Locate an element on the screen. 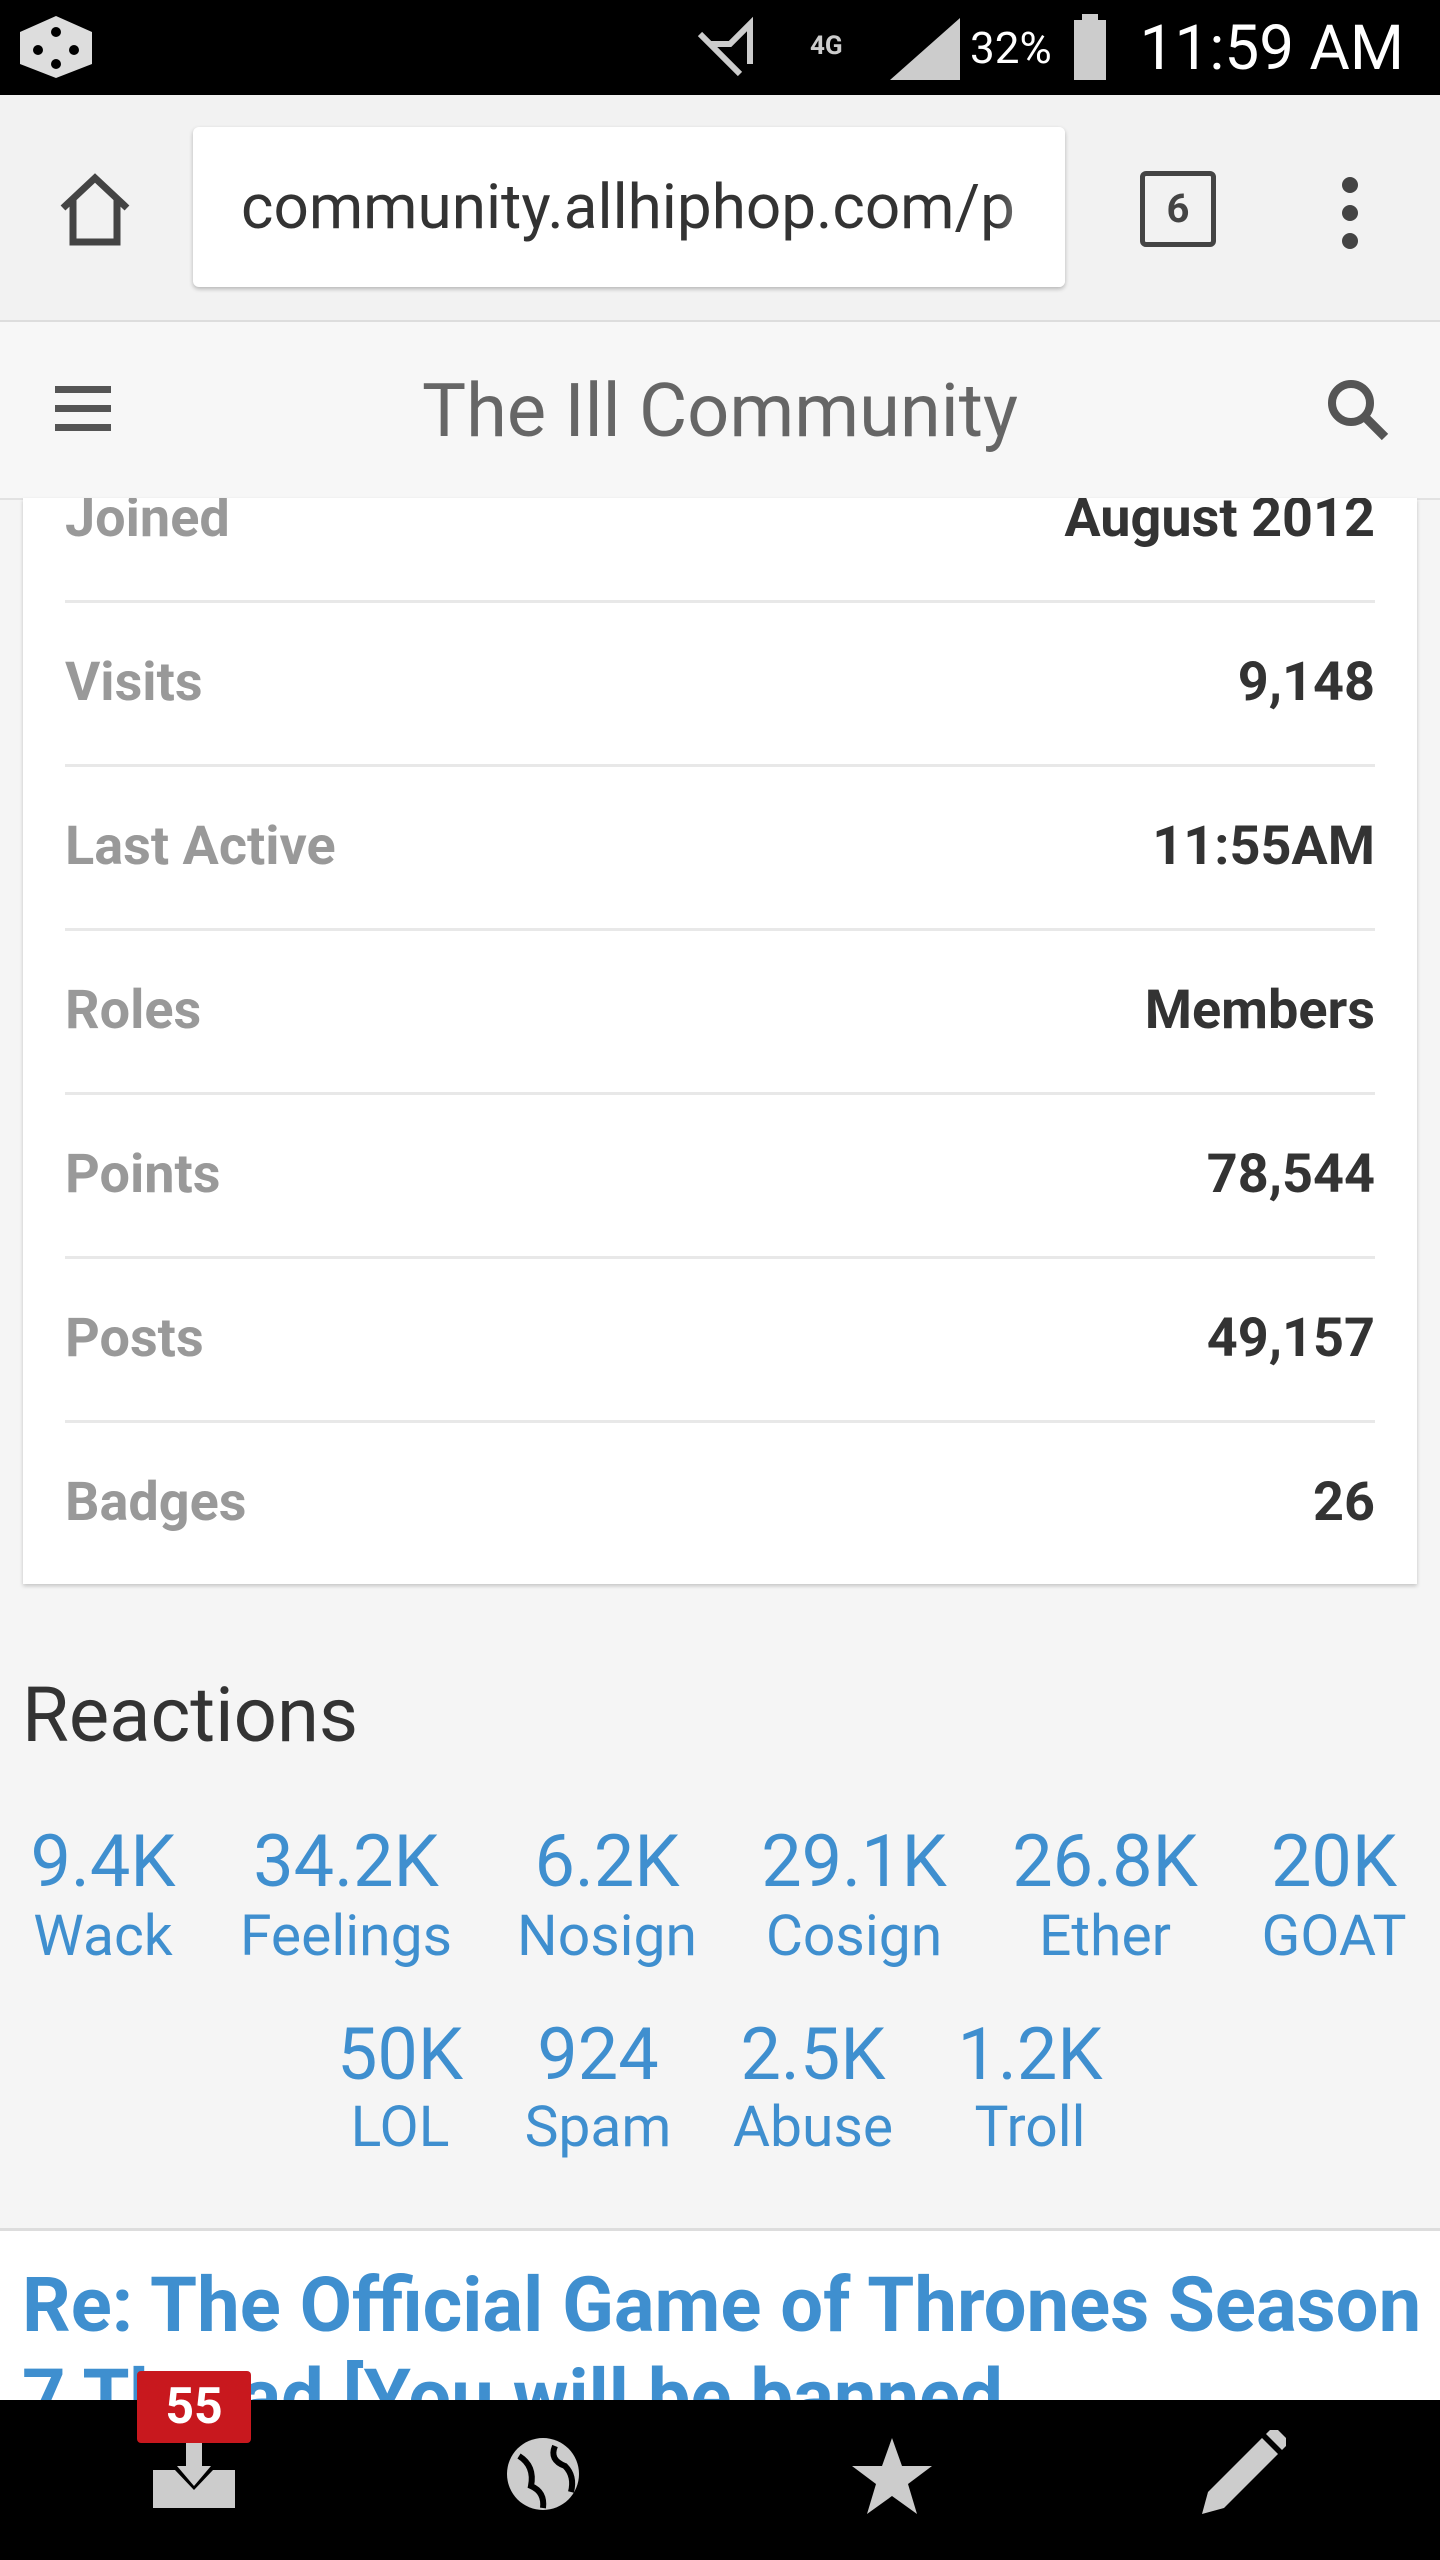 Image resolution: width=1440 pixels, height=2560 pixels. reaction-label: Feelings is located at coordinates (346, 1935).